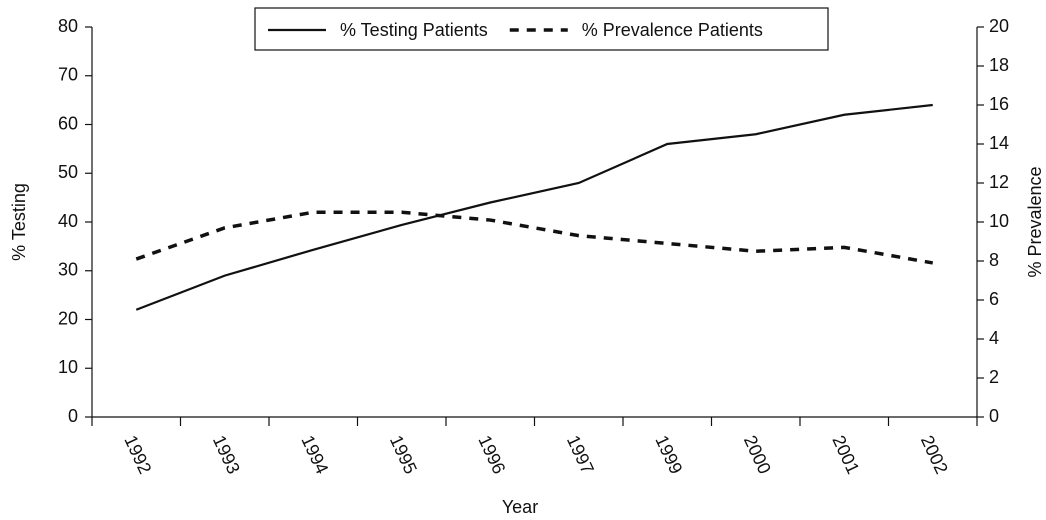 This screenshot has width=1046, height=520. Describe the element at coordinates (999, 65) in the screenshot. I see `y2-tick-label: 18` at that location.